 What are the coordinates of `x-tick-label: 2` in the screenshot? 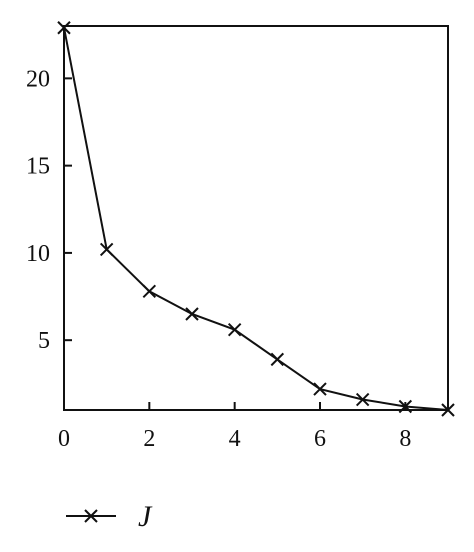 It's located at (149, 439).